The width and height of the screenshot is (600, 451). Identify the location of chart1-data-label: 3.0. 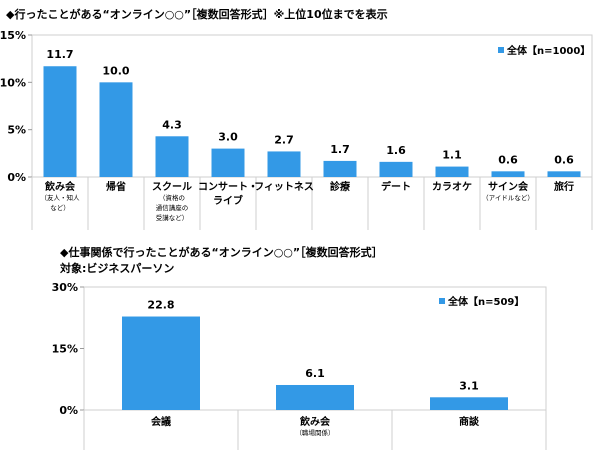
(228, 137).